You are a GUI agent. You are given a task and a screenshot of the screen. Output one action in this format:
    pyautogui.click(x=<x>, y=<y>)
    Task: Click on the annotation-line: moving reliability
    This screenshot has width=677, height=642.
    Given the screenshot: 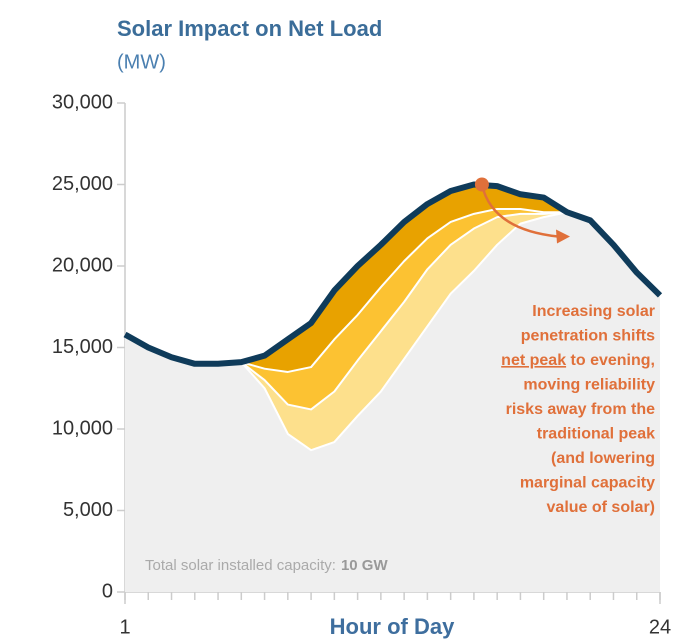 What is the action you would take?
    pyautogui.click(x=589, y=385)
    